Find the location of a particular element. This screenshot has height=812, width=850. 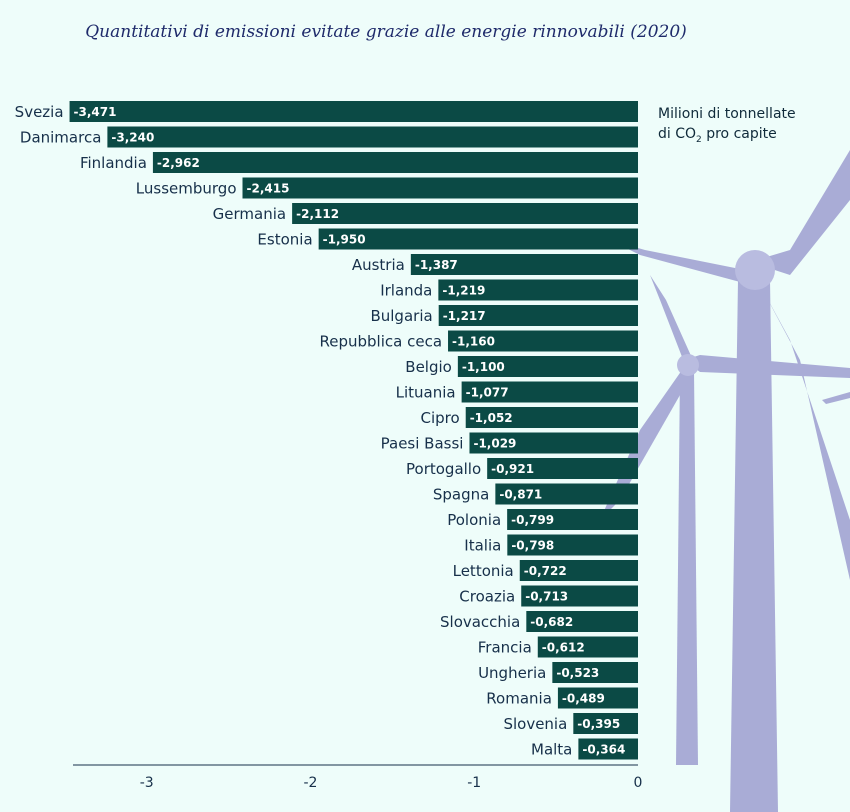

category-label: Romania is located at coordinates (519, 699).